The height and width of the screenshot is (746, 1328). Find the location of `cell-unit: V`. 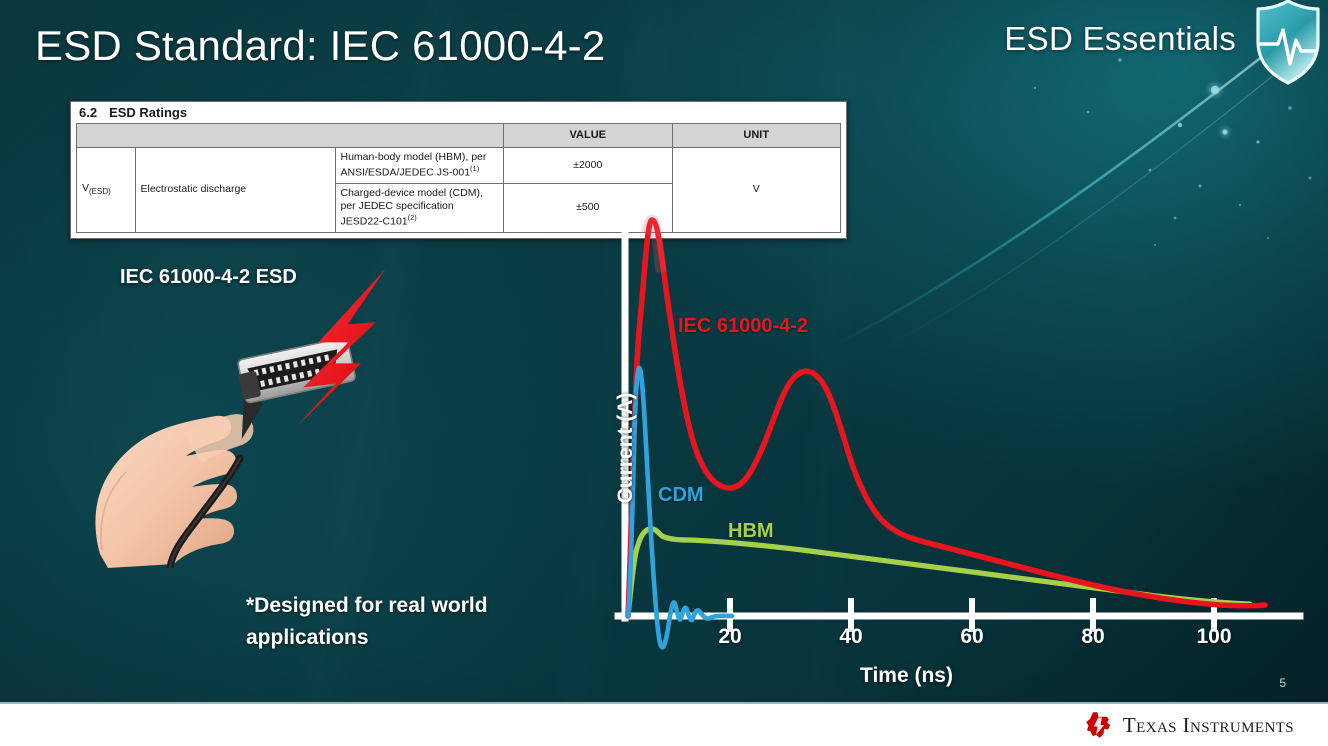

cell-unit: V is located at coordinates (756, 190).